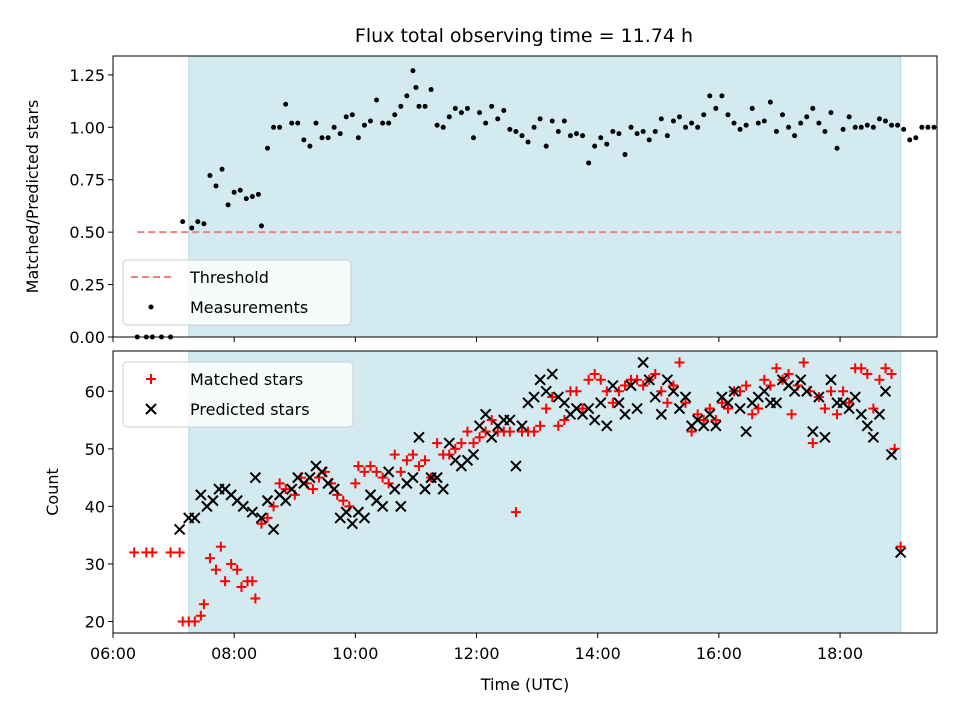 The height and width of the screenshot is (720, 960). I want to click on y-tick-label: 40, so click(95, 506).